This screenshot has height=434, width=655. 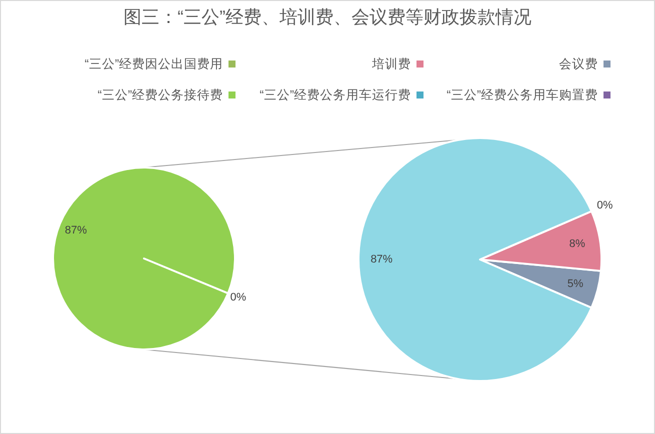 I want to click on data-label: 8%, so click(x=577, y=244).